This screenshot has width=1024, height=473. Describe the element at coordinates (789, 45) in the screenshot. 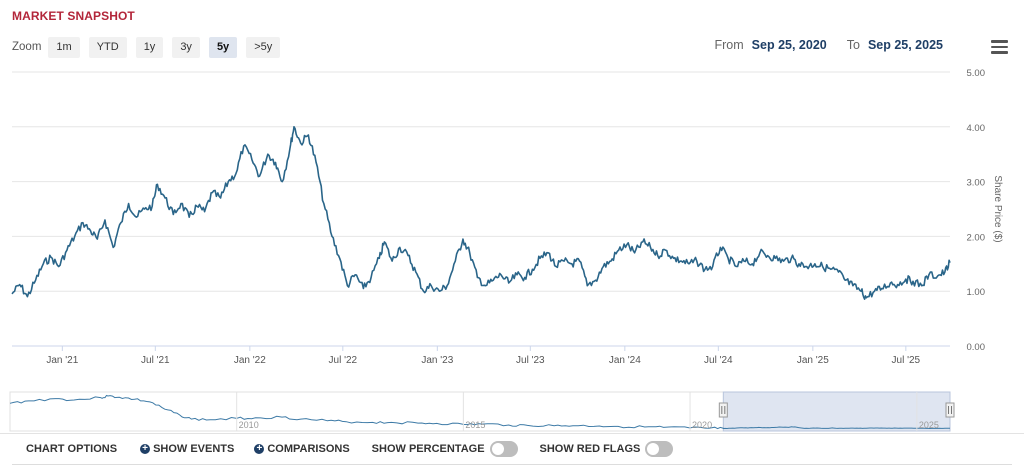

I see `from-date-input: Sep 25, 2020` at that location.